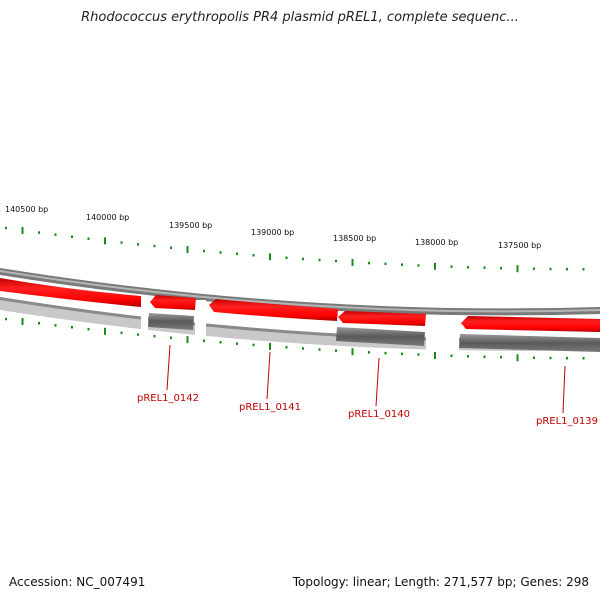  I want to click on scale-label: 140000 bp, so click(107, 217).